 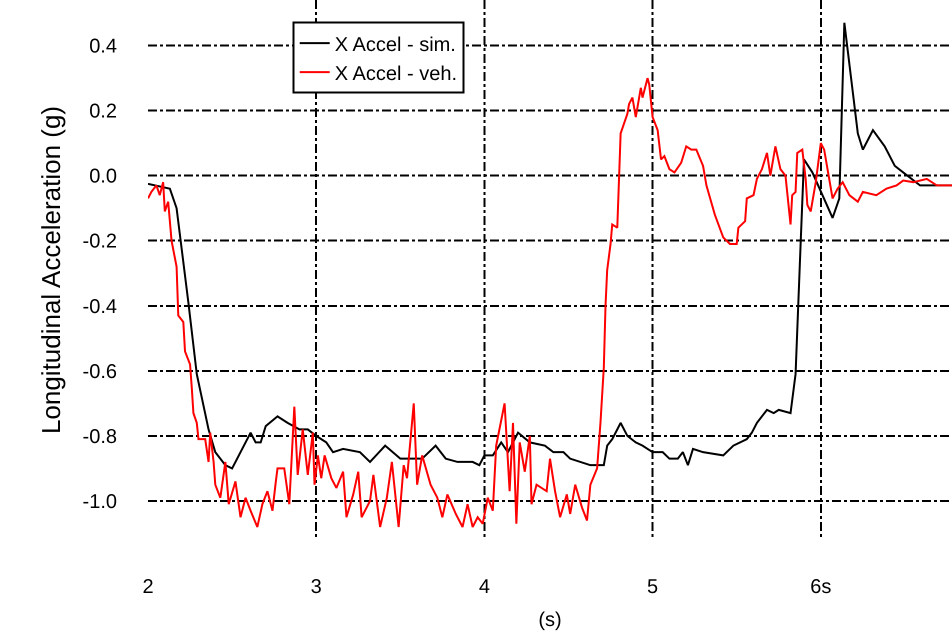 I want to click on x-tick-label: 5, so click(x=652, y=587).